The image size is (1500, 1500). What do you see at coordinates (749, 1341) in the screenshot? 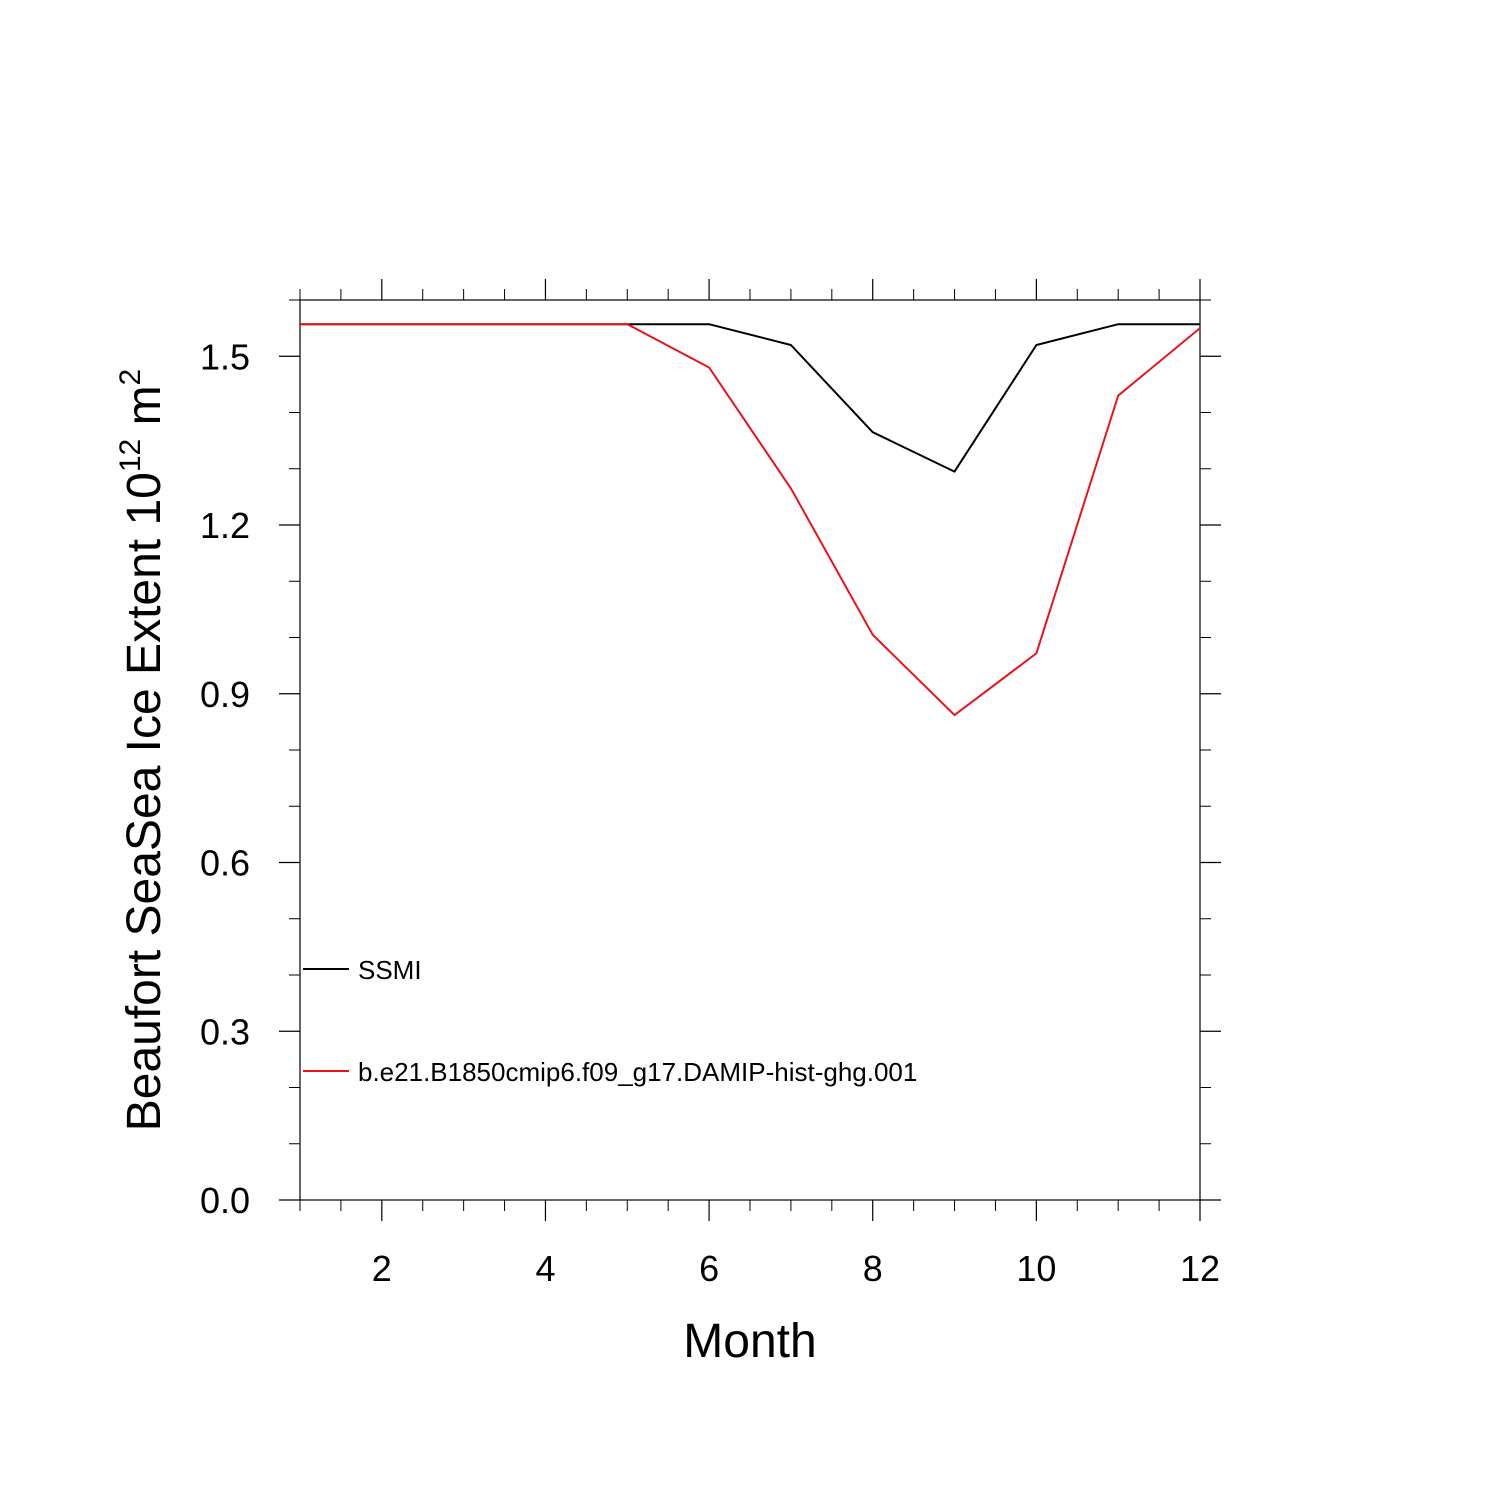
I see `x-axis-title: Month` at bounding box center [749, 1341].